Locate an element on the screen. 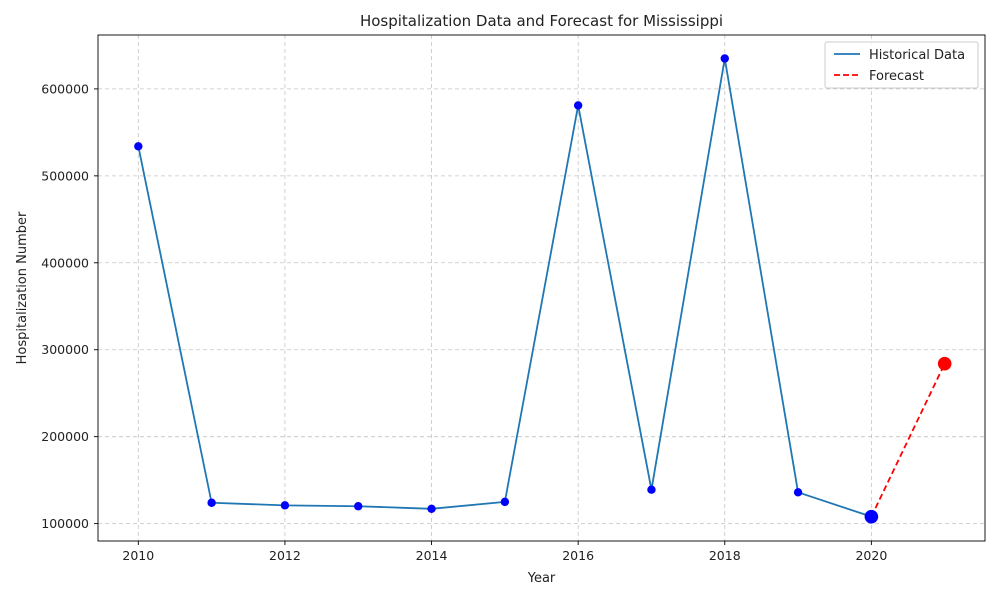 This screenshot has height=600, width=1000. x-tick-label: 2014 is located at coordinates (432, 555).